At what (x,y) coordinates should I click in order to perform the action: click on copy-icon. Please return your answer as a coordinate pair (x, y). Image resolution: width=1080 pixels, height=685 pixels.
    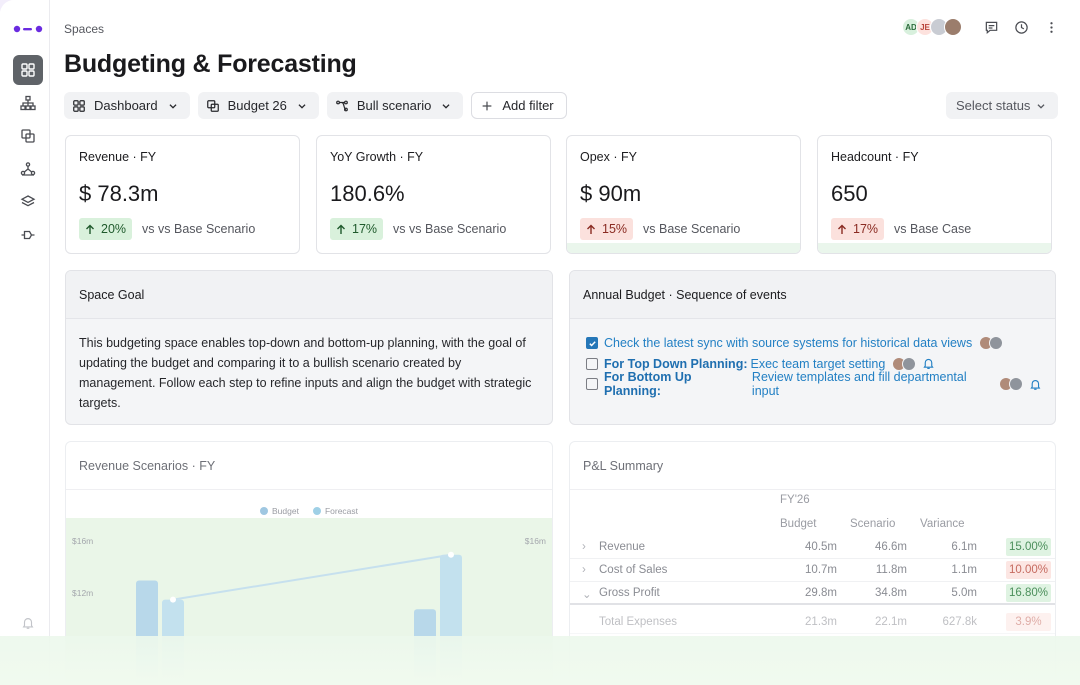
    Looking at the image, I should click on (28, 136).